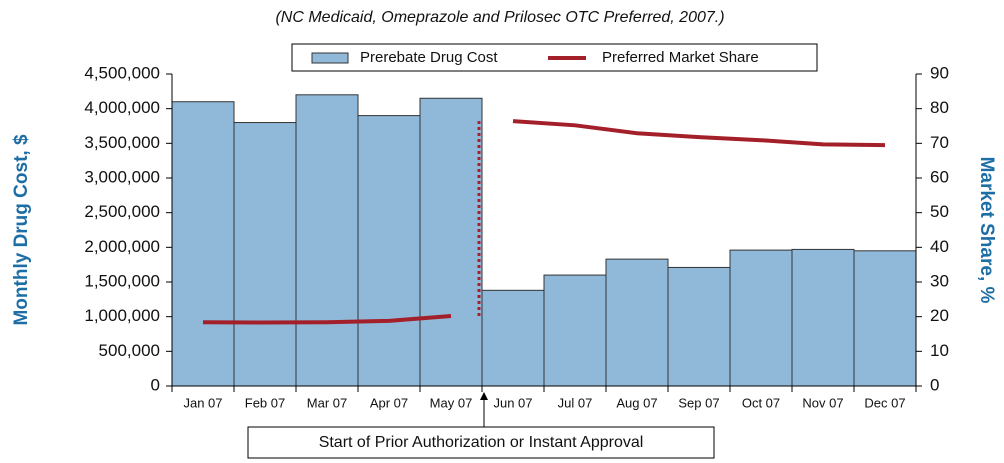 The image size is (1004, 463). What do you see at coordinates (939, 176) in the screenshot?
I see `y2-tick-label: 60` at bounding box center [939, 176].